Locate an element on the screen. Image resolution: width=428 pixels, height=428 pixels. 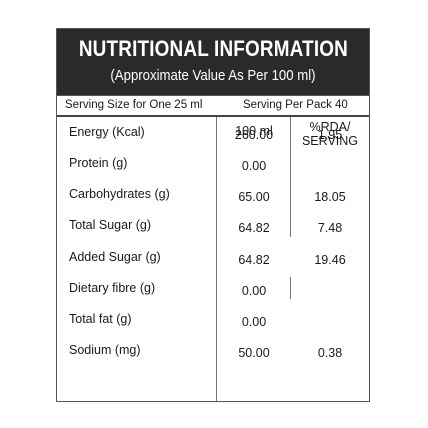
nutrient-rda-per-serving: 18.05 is located at coordinates (330, 197).